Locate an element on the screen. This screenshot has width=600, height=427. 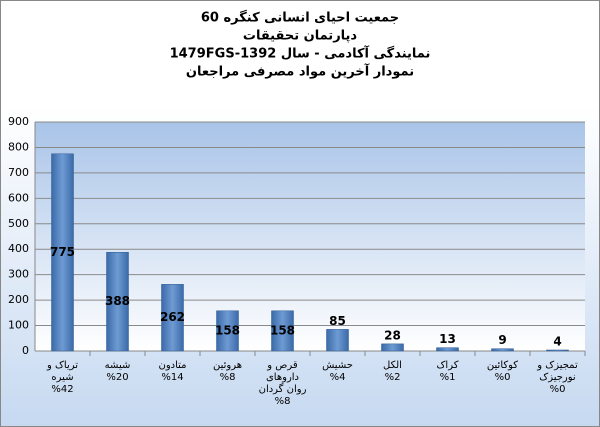
x-tick-label: تریاک و شیره %42 is located at coordinates (62, 377).